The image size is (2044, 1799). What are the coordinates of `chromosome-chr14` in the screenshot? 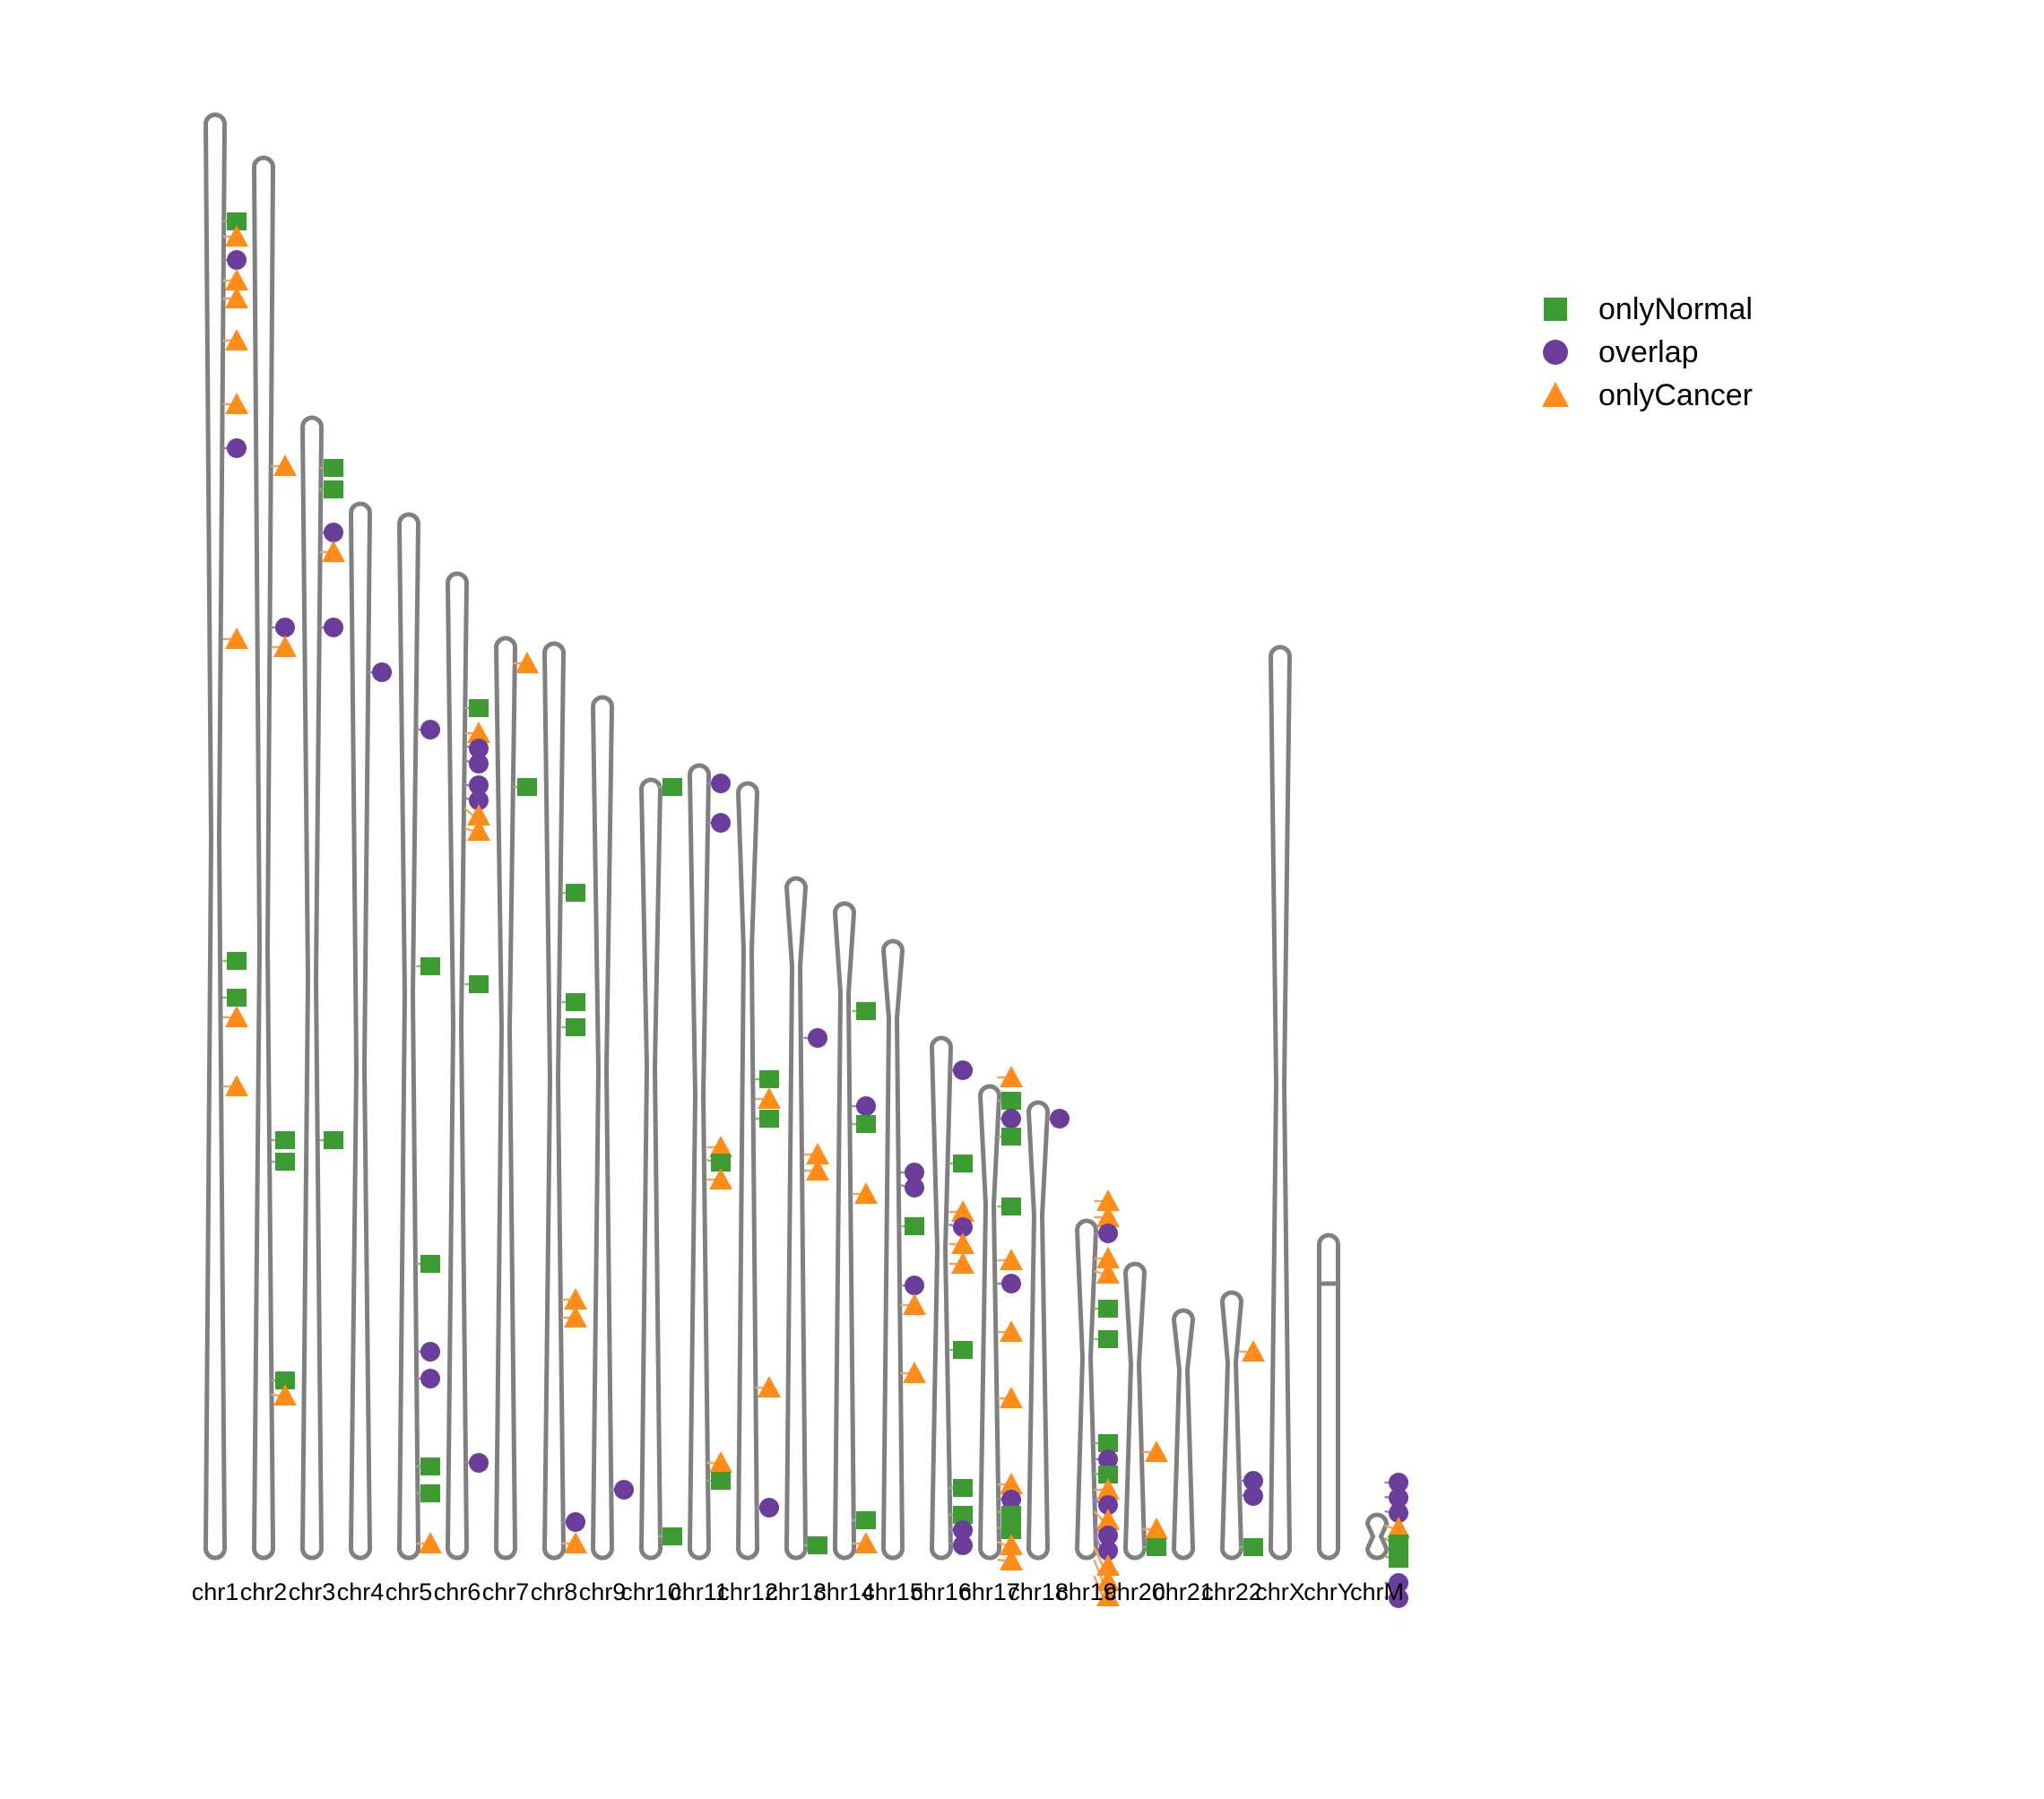 It's located at (844, 1231).